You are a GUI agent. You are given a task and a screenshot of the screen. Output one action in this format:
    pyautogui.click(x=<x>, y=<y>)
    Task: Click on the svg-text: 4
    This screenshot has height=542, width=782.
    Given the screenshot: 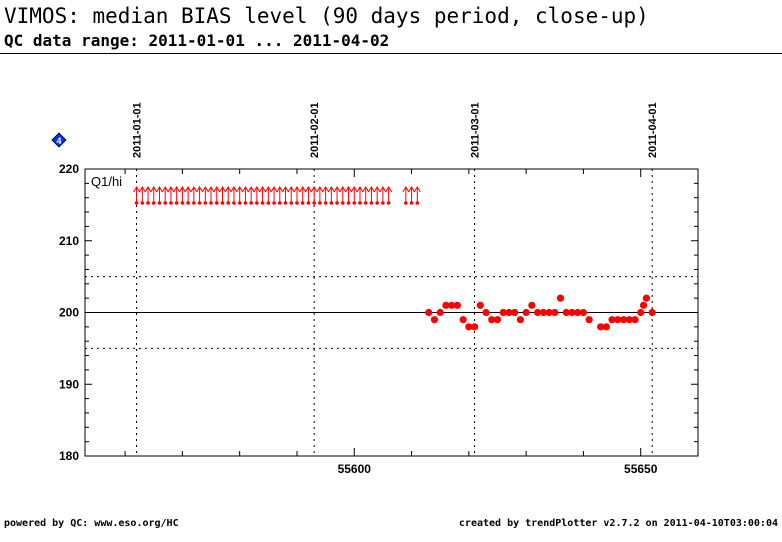 What is the action you would take?
    pyautogui.click(x=58, y=141)
    